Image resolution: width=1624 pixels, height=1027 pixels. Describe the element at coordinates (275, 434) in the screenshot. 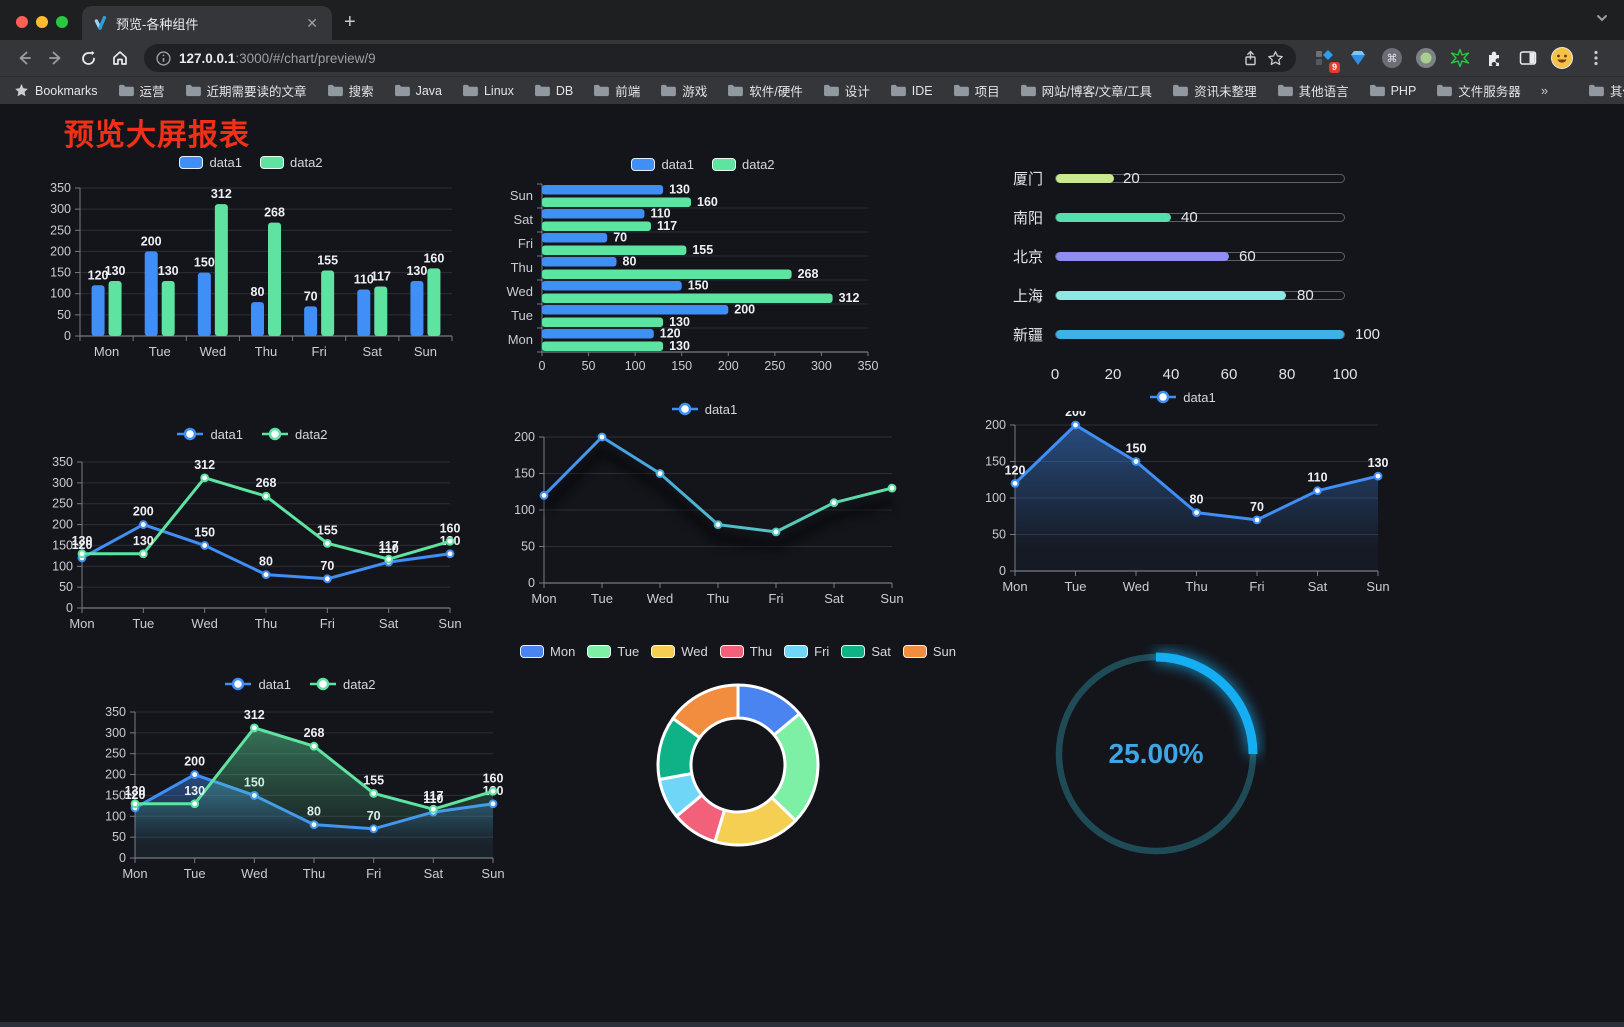

I see `legend-line-marker` at that location.